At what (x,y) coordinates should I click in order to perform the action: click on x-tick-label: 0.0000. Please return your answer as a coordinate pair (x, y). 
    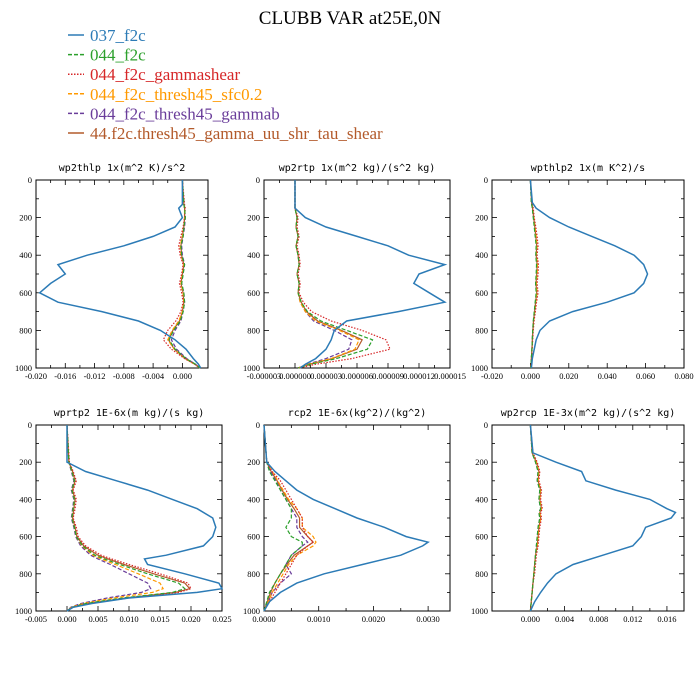
    Looking at the image, I should click on (263, 619).